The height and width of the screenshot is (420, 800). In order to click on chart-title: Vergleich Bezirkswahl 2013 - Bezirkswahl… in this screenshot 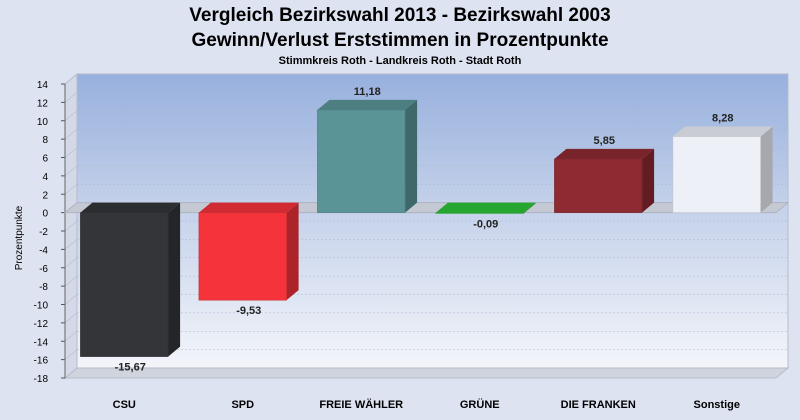, I will do `click(399, 15)`.